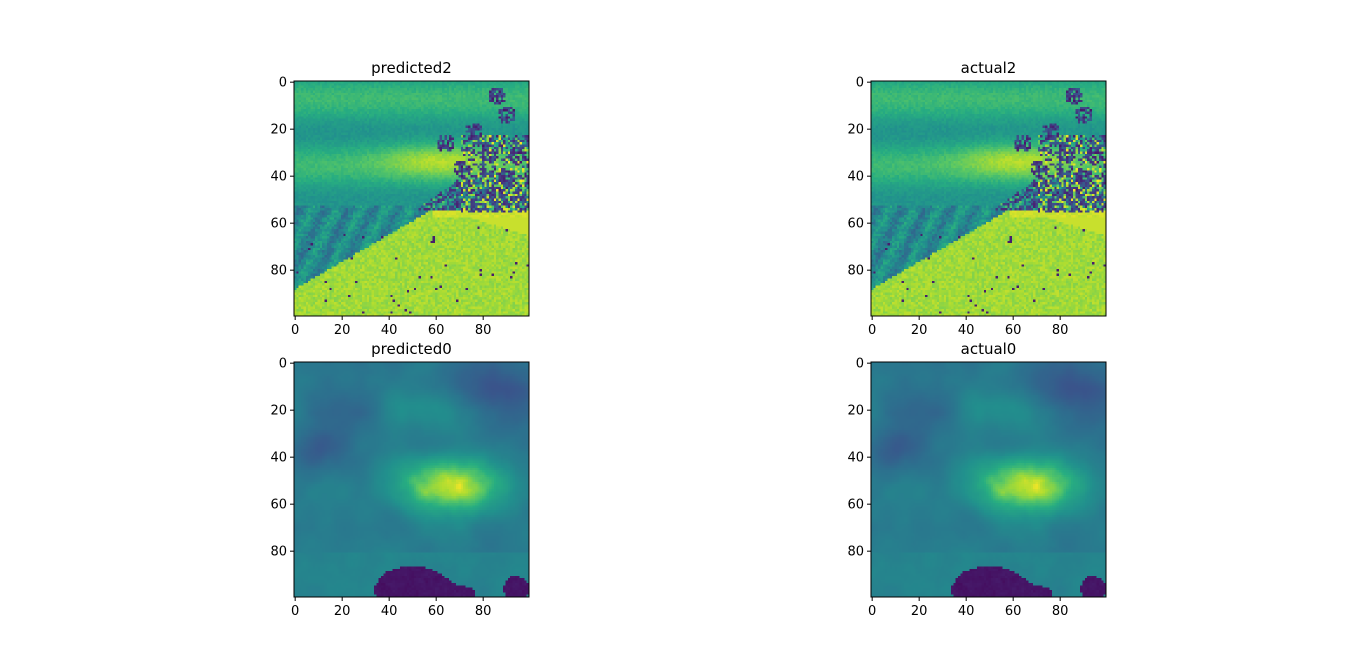  I want to click on subplot-predicted0: predicted0 0 20 40 60 80 0 20 40 60 80, so click(400, 479).